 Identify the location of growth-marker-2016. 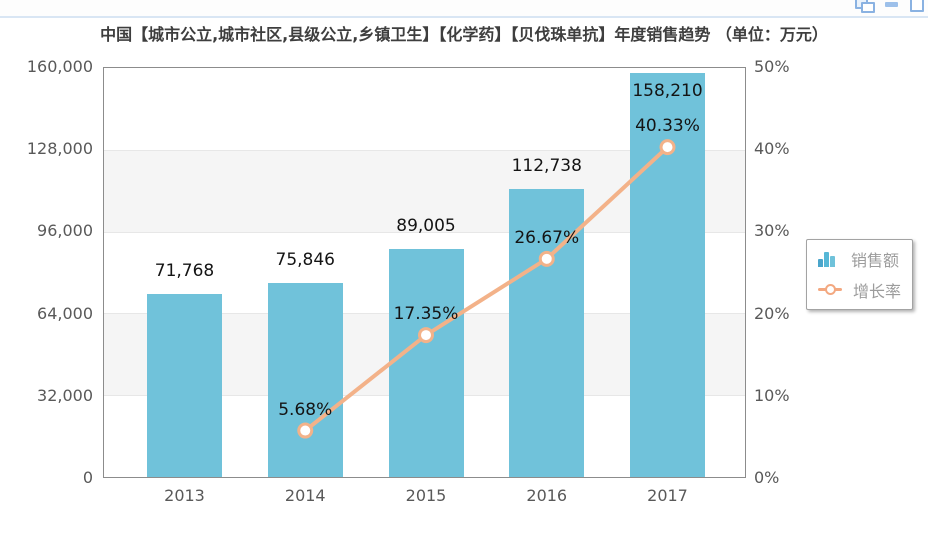
(546, 258).